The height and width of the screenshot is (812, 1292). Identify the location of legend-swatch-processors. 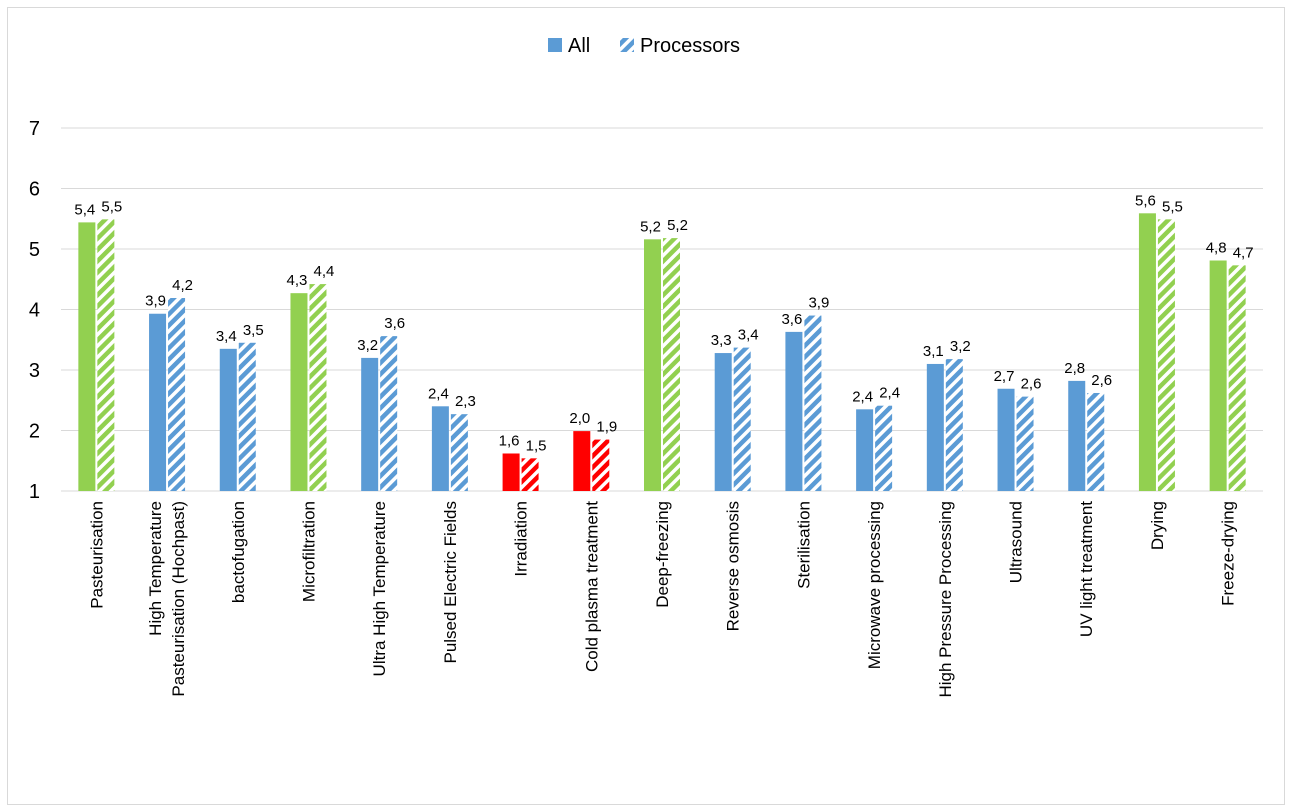
(627, 45).